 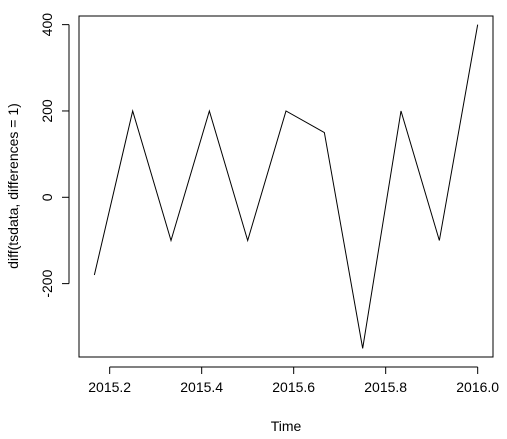 I want to click on x-tick-label: 2015.4, so click(x=201, y=387).